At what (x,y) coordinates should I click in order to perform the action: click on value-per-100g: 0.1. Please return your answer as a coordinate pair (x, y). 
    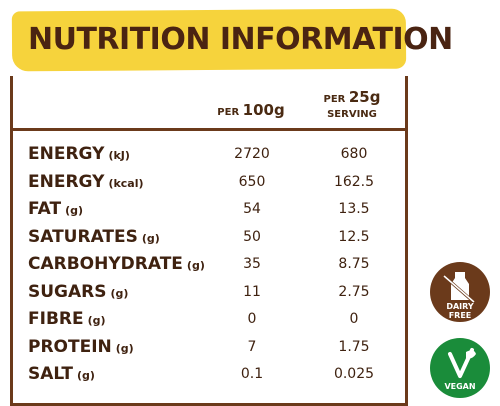
    Looking at the image, I should click on (252, 374).